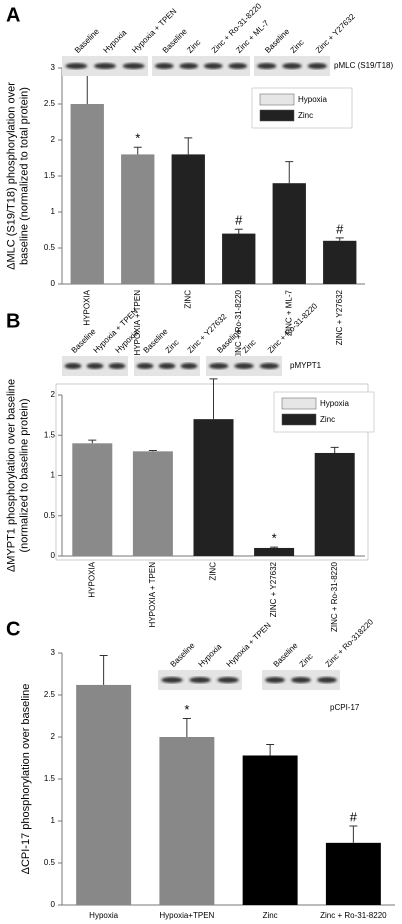 This screenshot has width=402, height=924. I want to click on panel-letter: A, so click(13, 15).